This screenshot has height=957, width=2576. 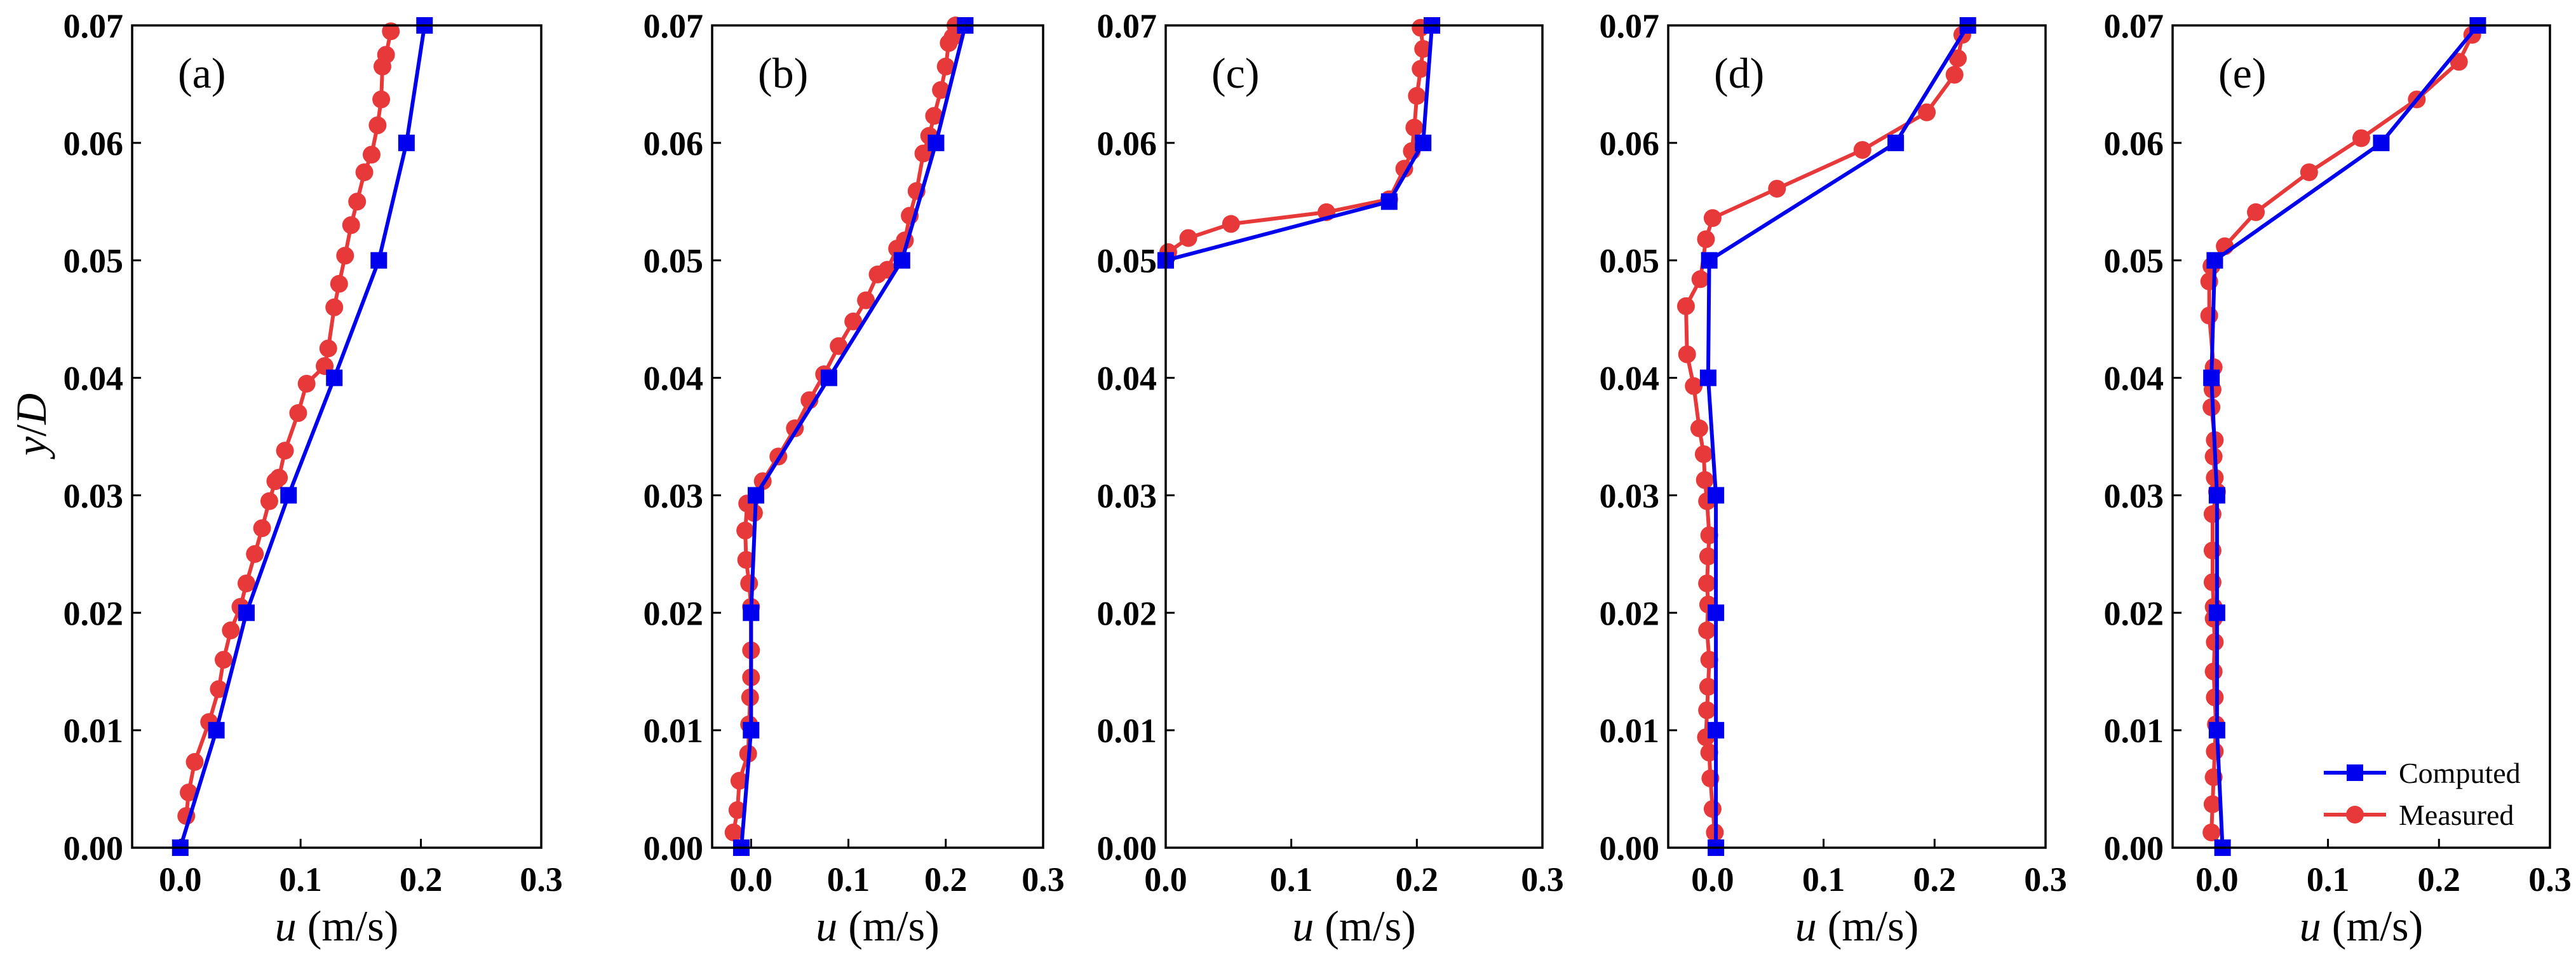 I want to click on x-tick-label: 0.2, so click(x=946, y=879).